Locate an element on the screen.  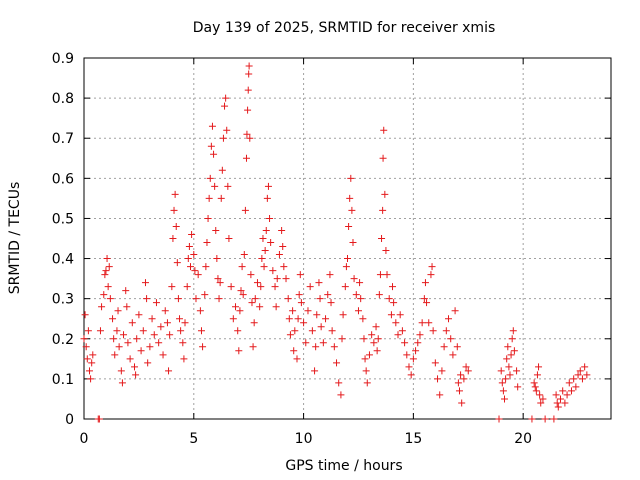
x-tick-label: 10 is located at coordinates (304, 439).